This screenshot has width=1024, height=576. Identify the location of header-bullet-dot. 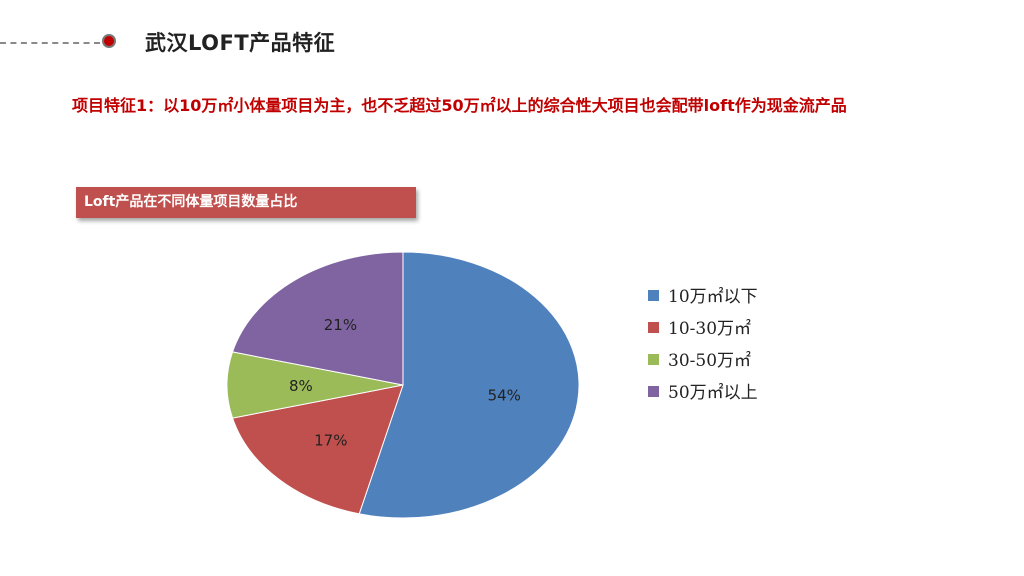
(109, 41).